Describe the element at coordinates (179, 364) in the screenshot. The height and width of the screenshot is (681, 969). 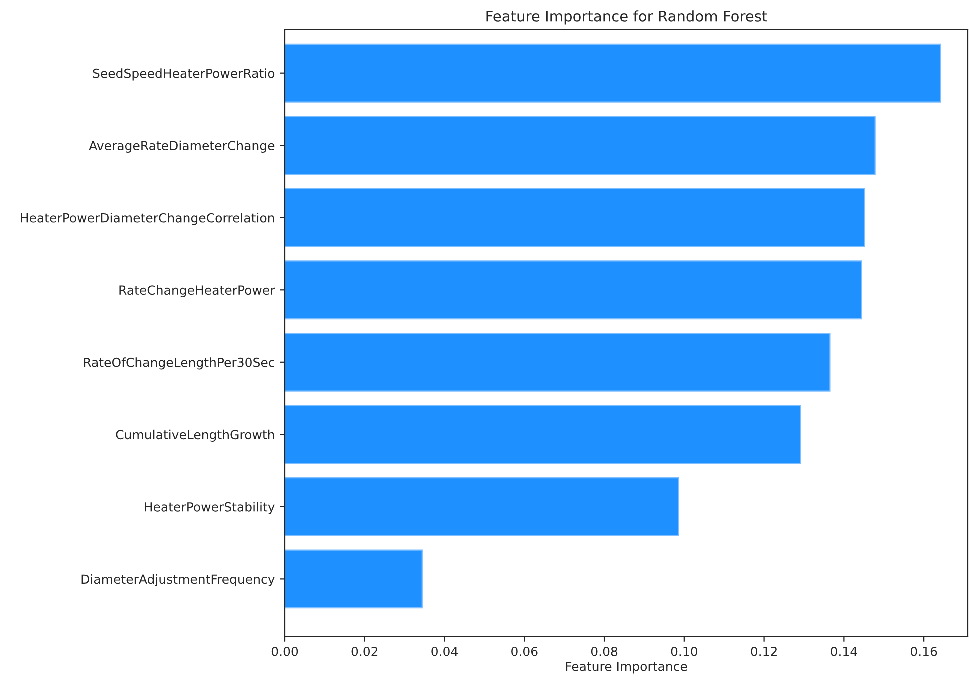
I see `y-tick-label: RateOfChangeLengthPer30Sec` at that location.